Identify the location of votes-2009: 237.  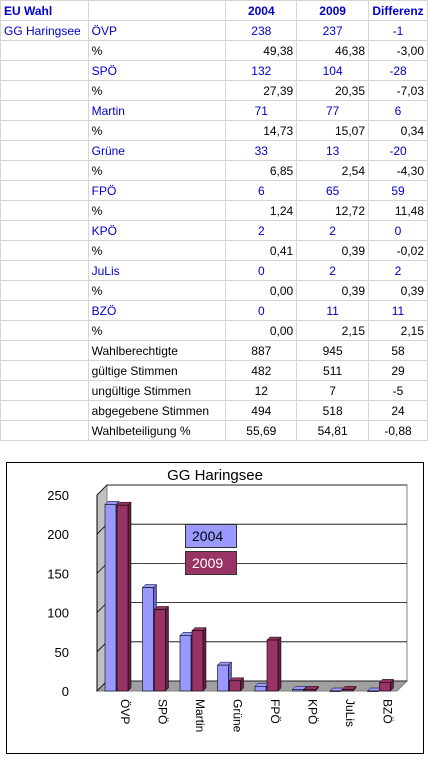
(333, 30).